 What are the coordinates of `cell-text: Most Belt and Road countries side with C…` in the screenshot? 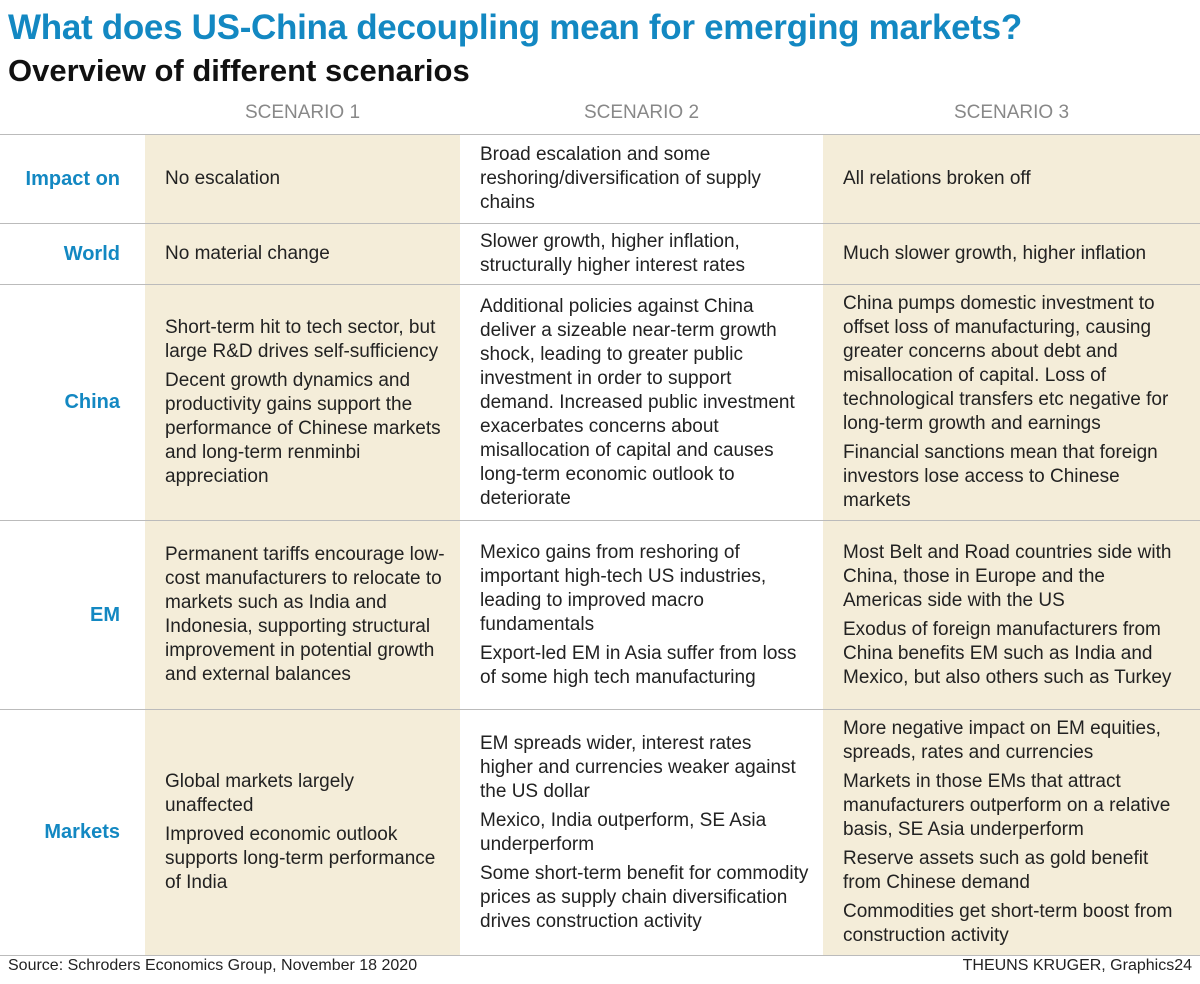 It's located at (1007, 576).